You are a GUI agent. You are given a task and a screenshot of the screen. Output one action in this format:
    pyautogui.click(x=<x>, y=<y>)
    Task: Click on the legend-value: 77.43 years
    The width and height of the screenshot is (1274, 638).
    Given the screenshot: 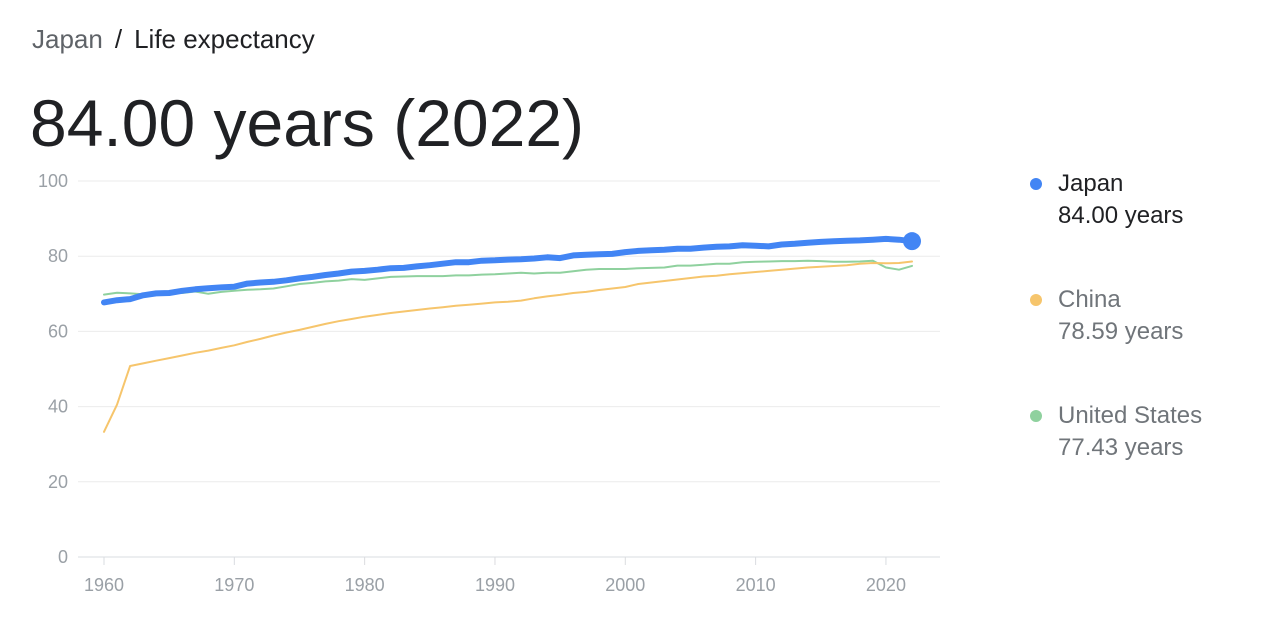 What is the action you would take?
    pyautogui.click(x=1121, y=447)
    